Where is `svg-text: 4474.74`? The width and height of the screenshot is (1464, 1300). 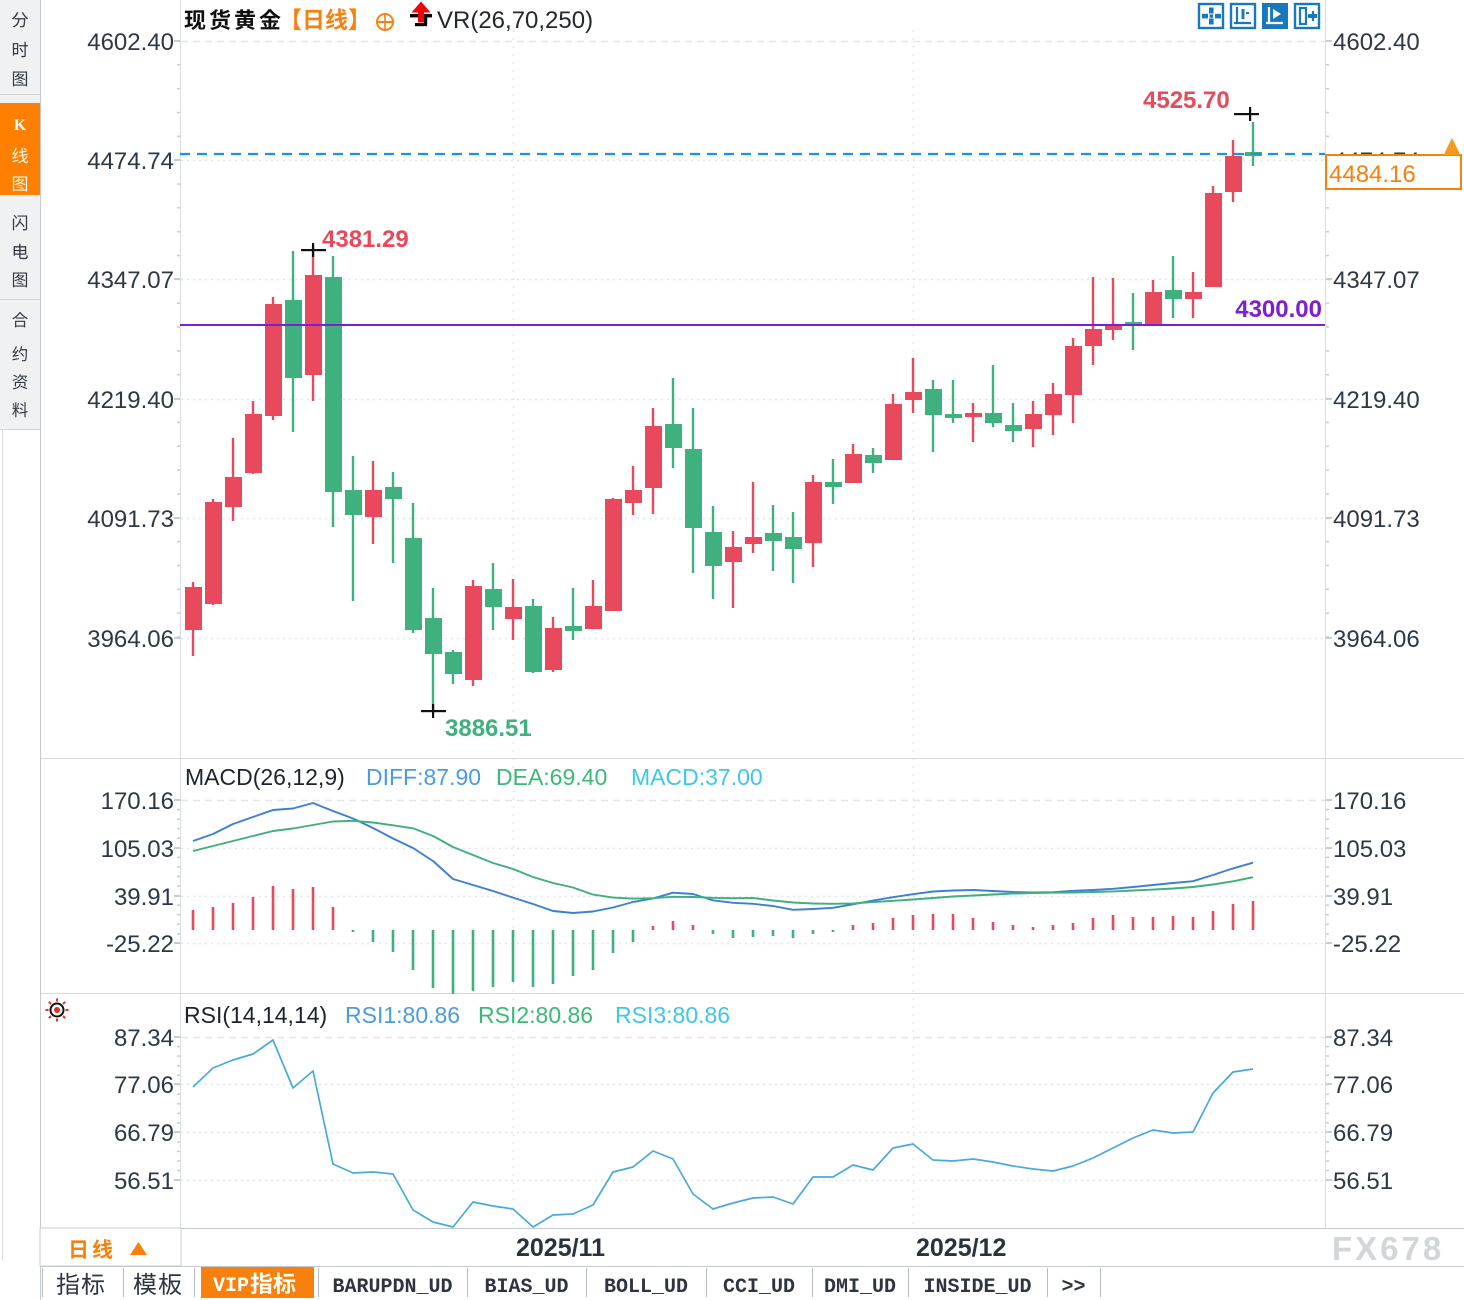
svg-text: 4474.74 is located at coordinates (130, 161).